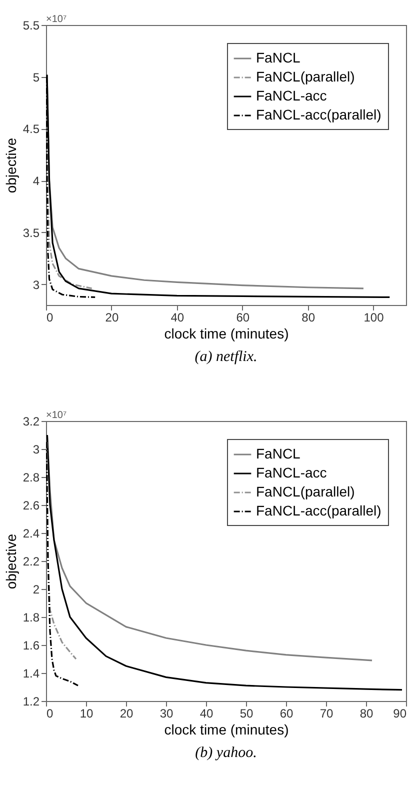 The width and height of the screenshot is (417, 793). I want to click on y-tick-label: 5, so click(36, 77).